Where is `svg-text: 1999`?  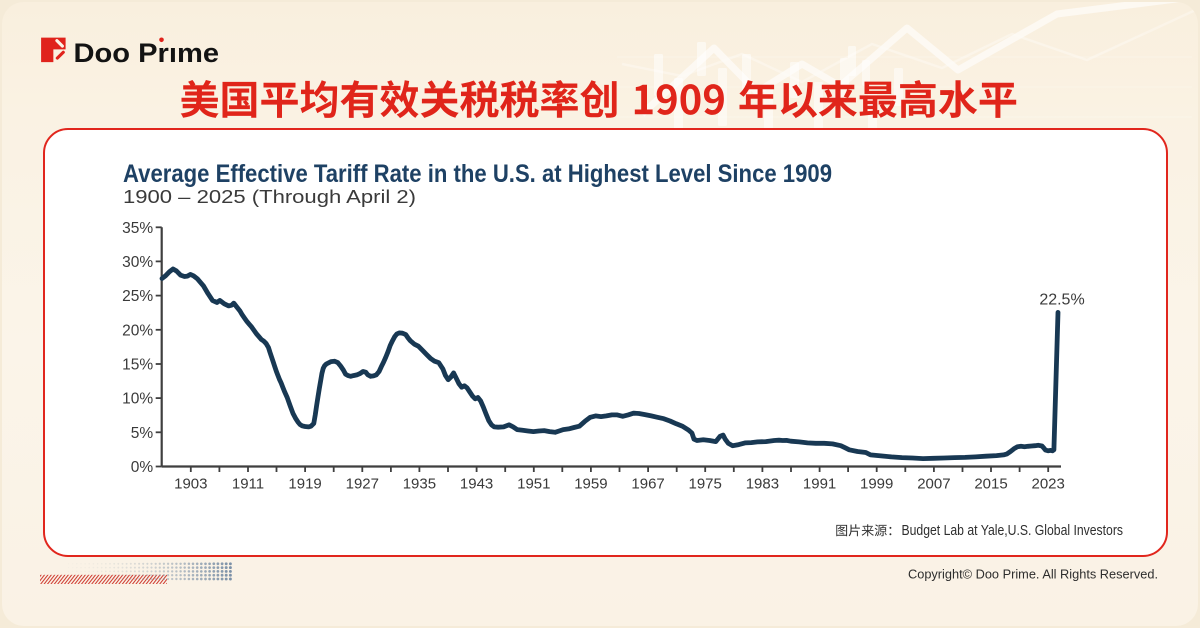 svg-text: 1999 is located at coordinates (876, 484).